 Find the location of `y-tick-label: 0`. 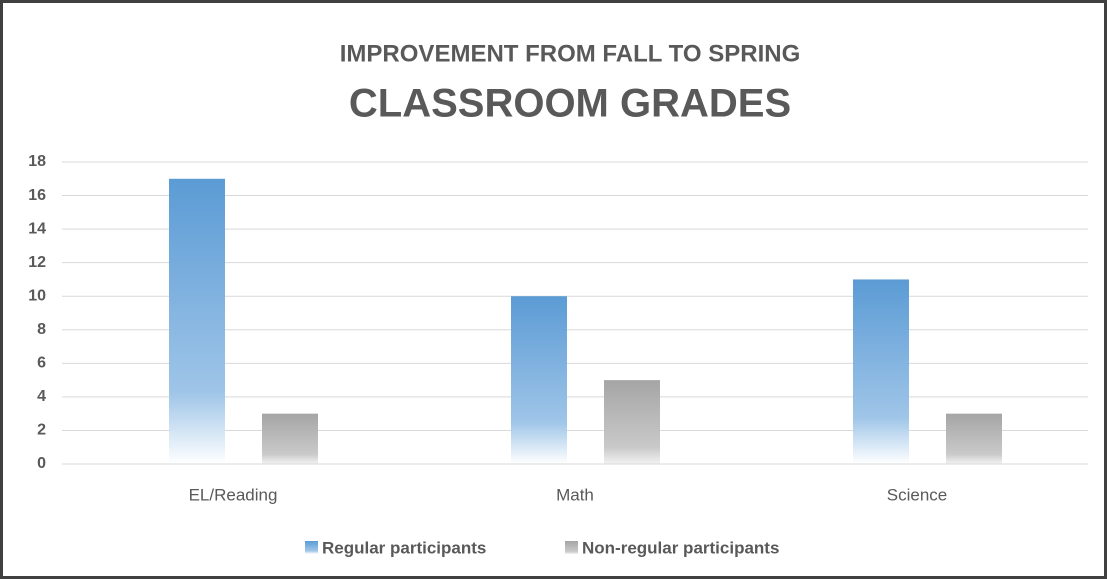

y-tick-label: 0 is located at coordinates (41, 463).